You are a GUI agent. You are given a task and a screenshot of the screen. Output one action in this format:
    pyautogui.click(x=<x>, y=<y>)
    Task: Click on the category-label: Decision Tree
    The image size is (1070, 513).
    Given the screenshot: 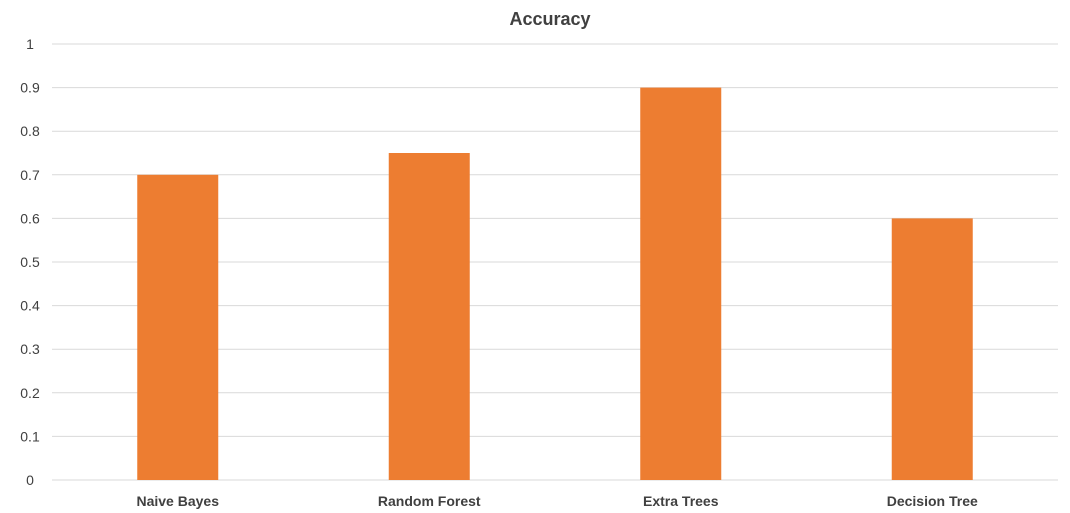 What is the action you would take?
    pyautogui.click(x=932, y=501)
    